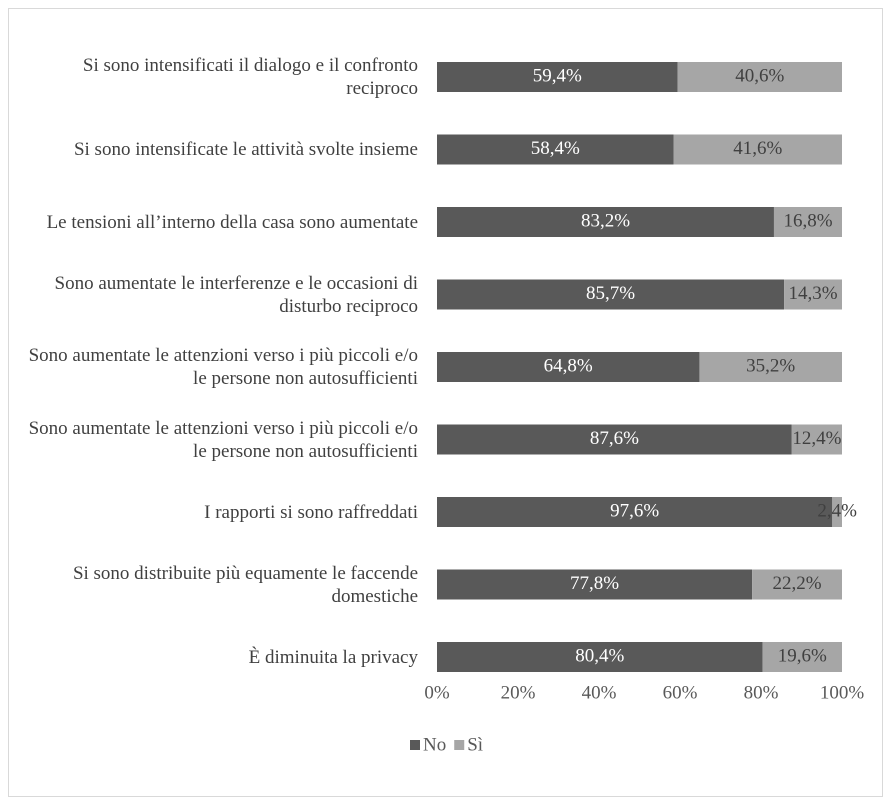  I want to click on legend-label: Sì, so click(475, 744).